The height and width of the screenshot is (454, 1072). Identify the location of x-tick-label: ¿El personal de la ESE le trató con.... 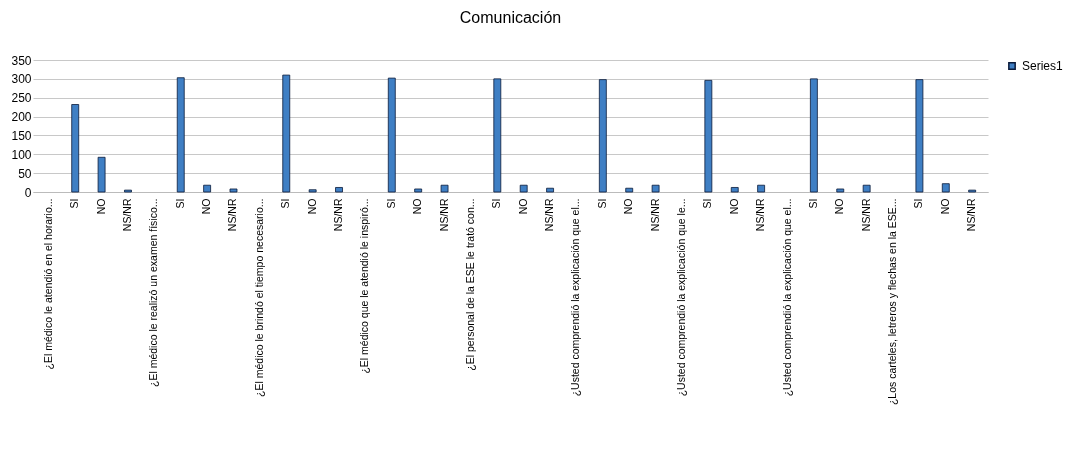
(469, 284).